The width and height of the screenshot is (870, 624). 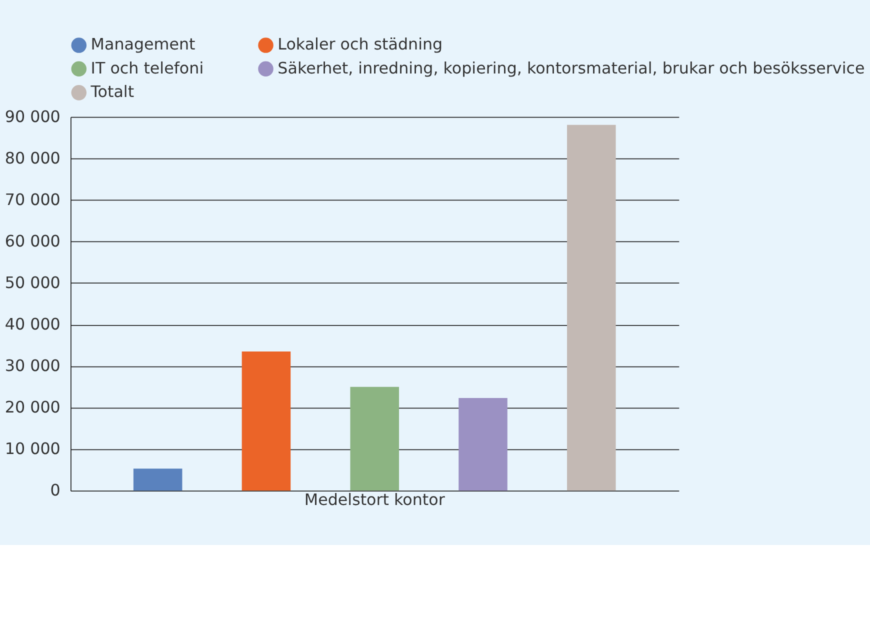 What do you see at coordinates (143, 44) in the screenshot?
I see `legend-label: Management` at bounding box center [143, 44].